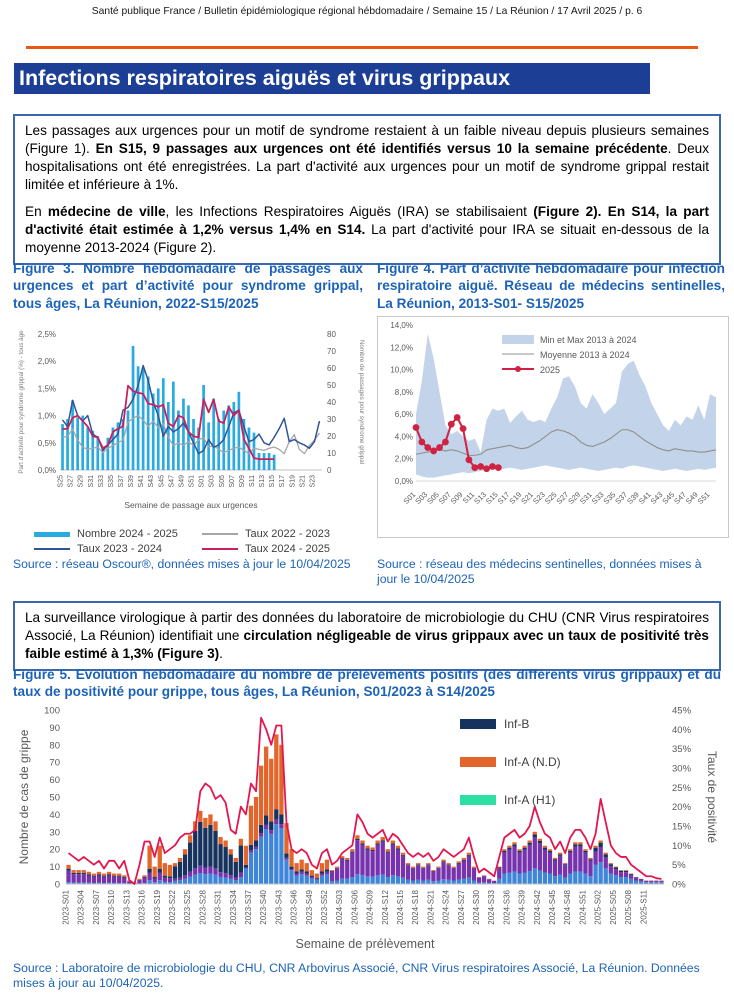 This screenshot has height=1000, width=734. What do you see at coordinates (361, 402) in the screenshot?
I see `svg-text:Nombre de passages pour syndro: Nombre de passages pour syndrome grippal` at bounding box center [361, 402].